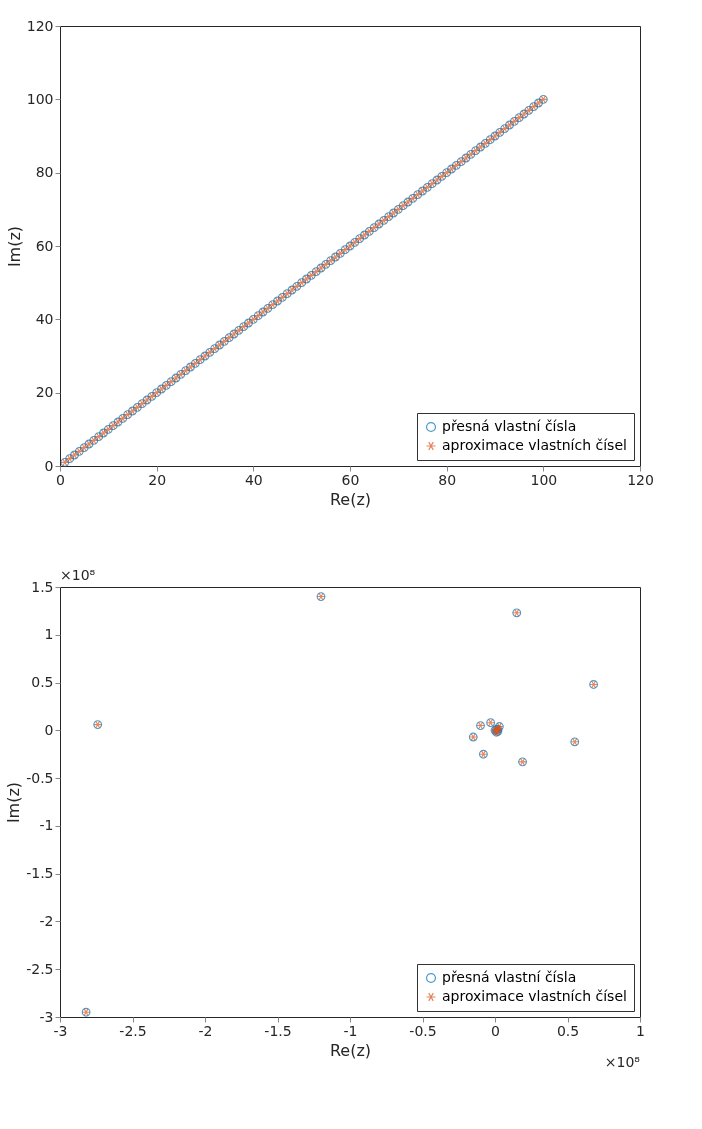  What do you see at coordinates (40, 777) in the screenshot?
I see `y-tick-label: -0.5` at bounding box center [40, 777].